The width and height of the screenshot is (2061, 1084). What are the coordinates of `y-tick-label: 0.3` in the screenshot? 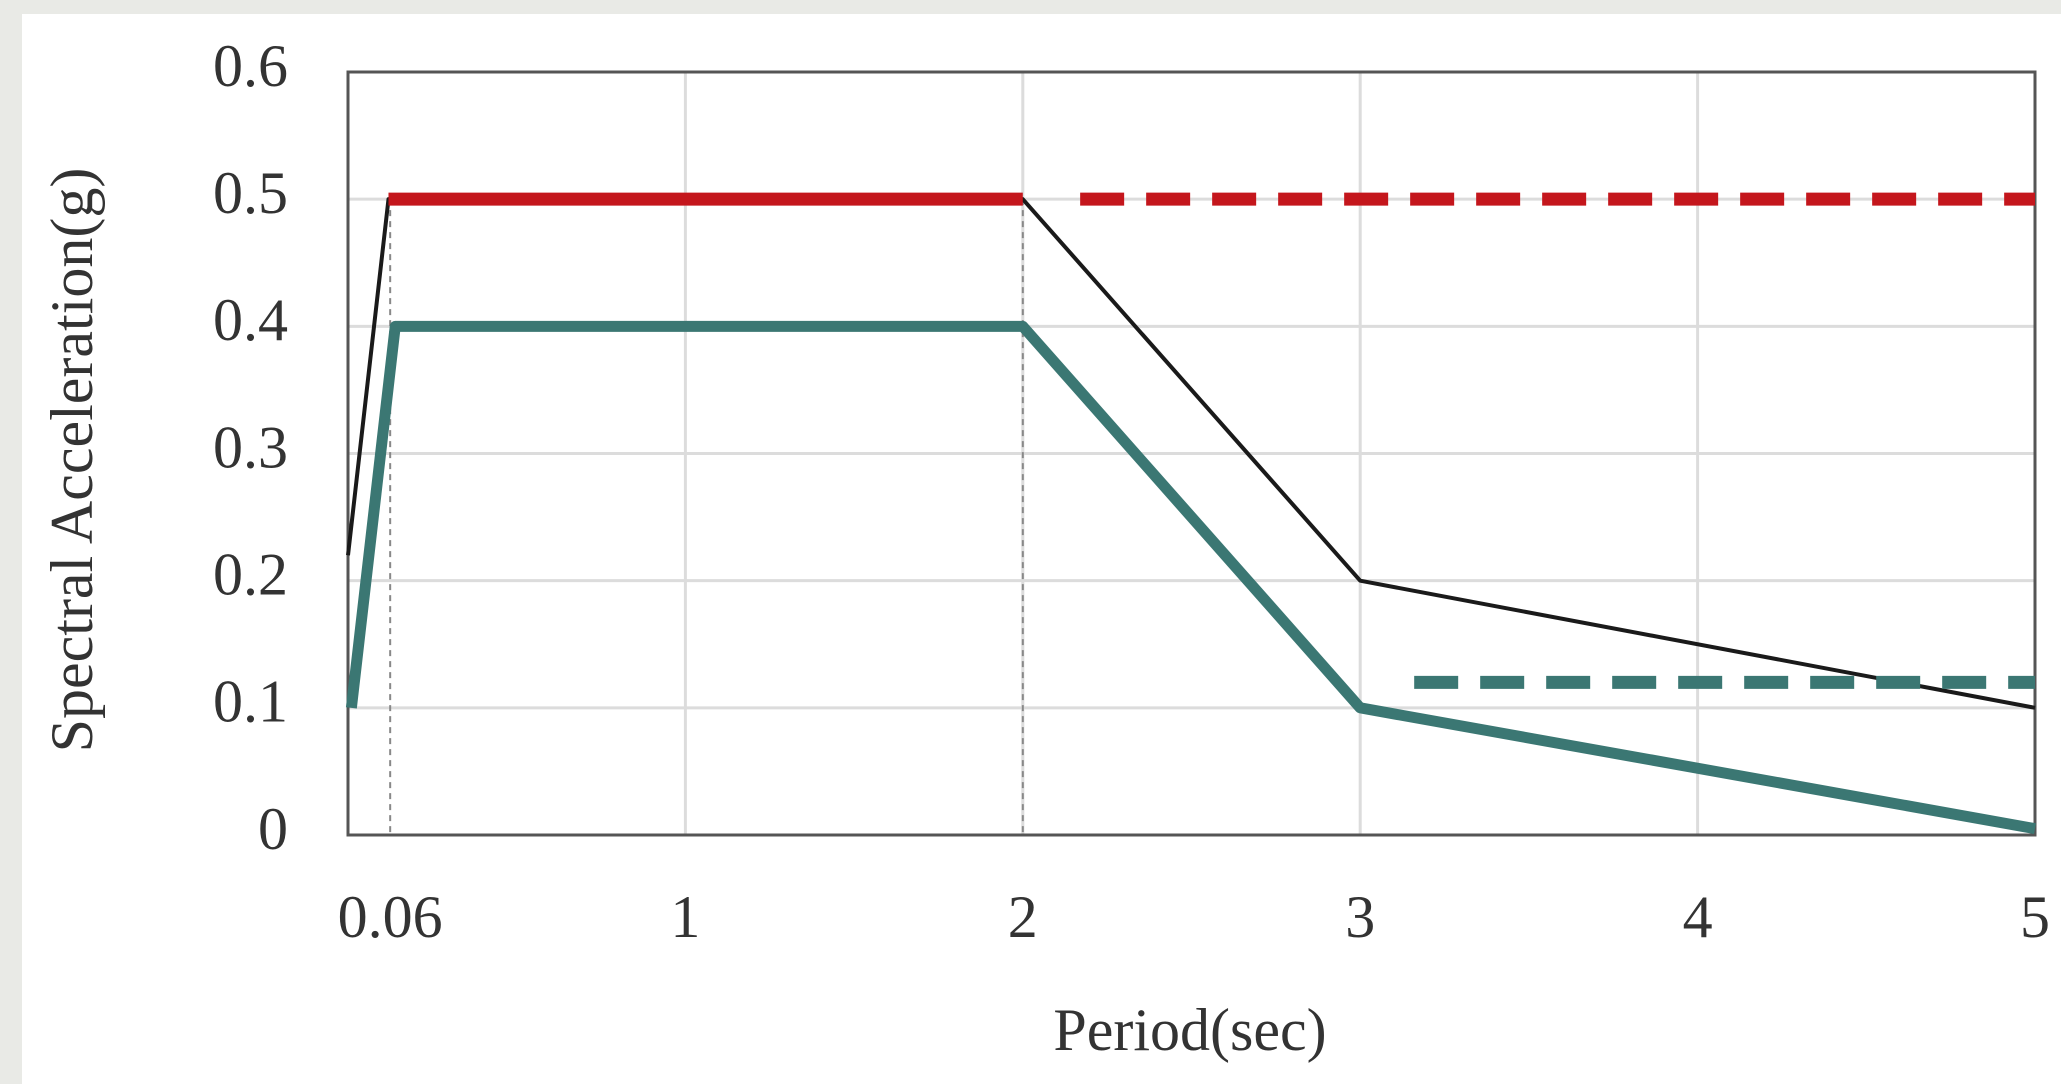 It's located at (250, 447).